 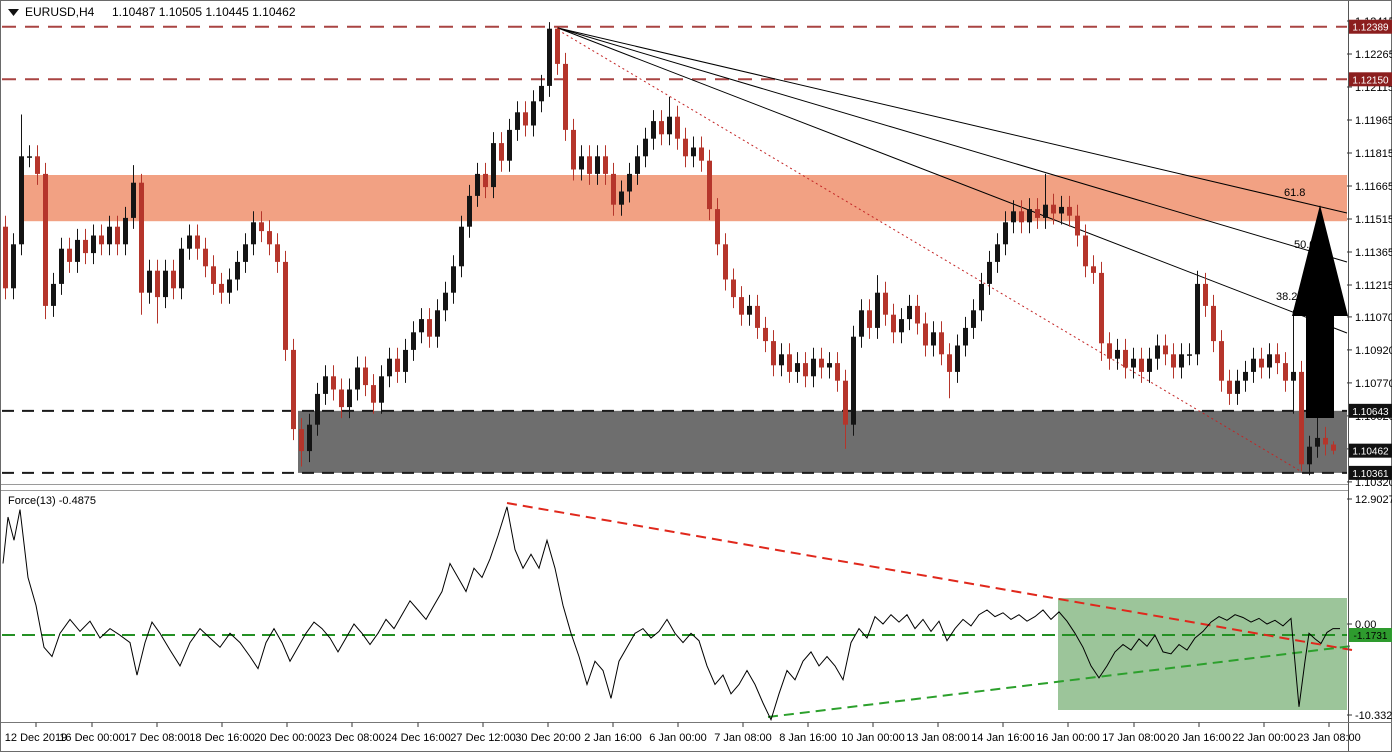 I want to click on time-label: 14 Jan 16:00, so click(x=1003, y=738).